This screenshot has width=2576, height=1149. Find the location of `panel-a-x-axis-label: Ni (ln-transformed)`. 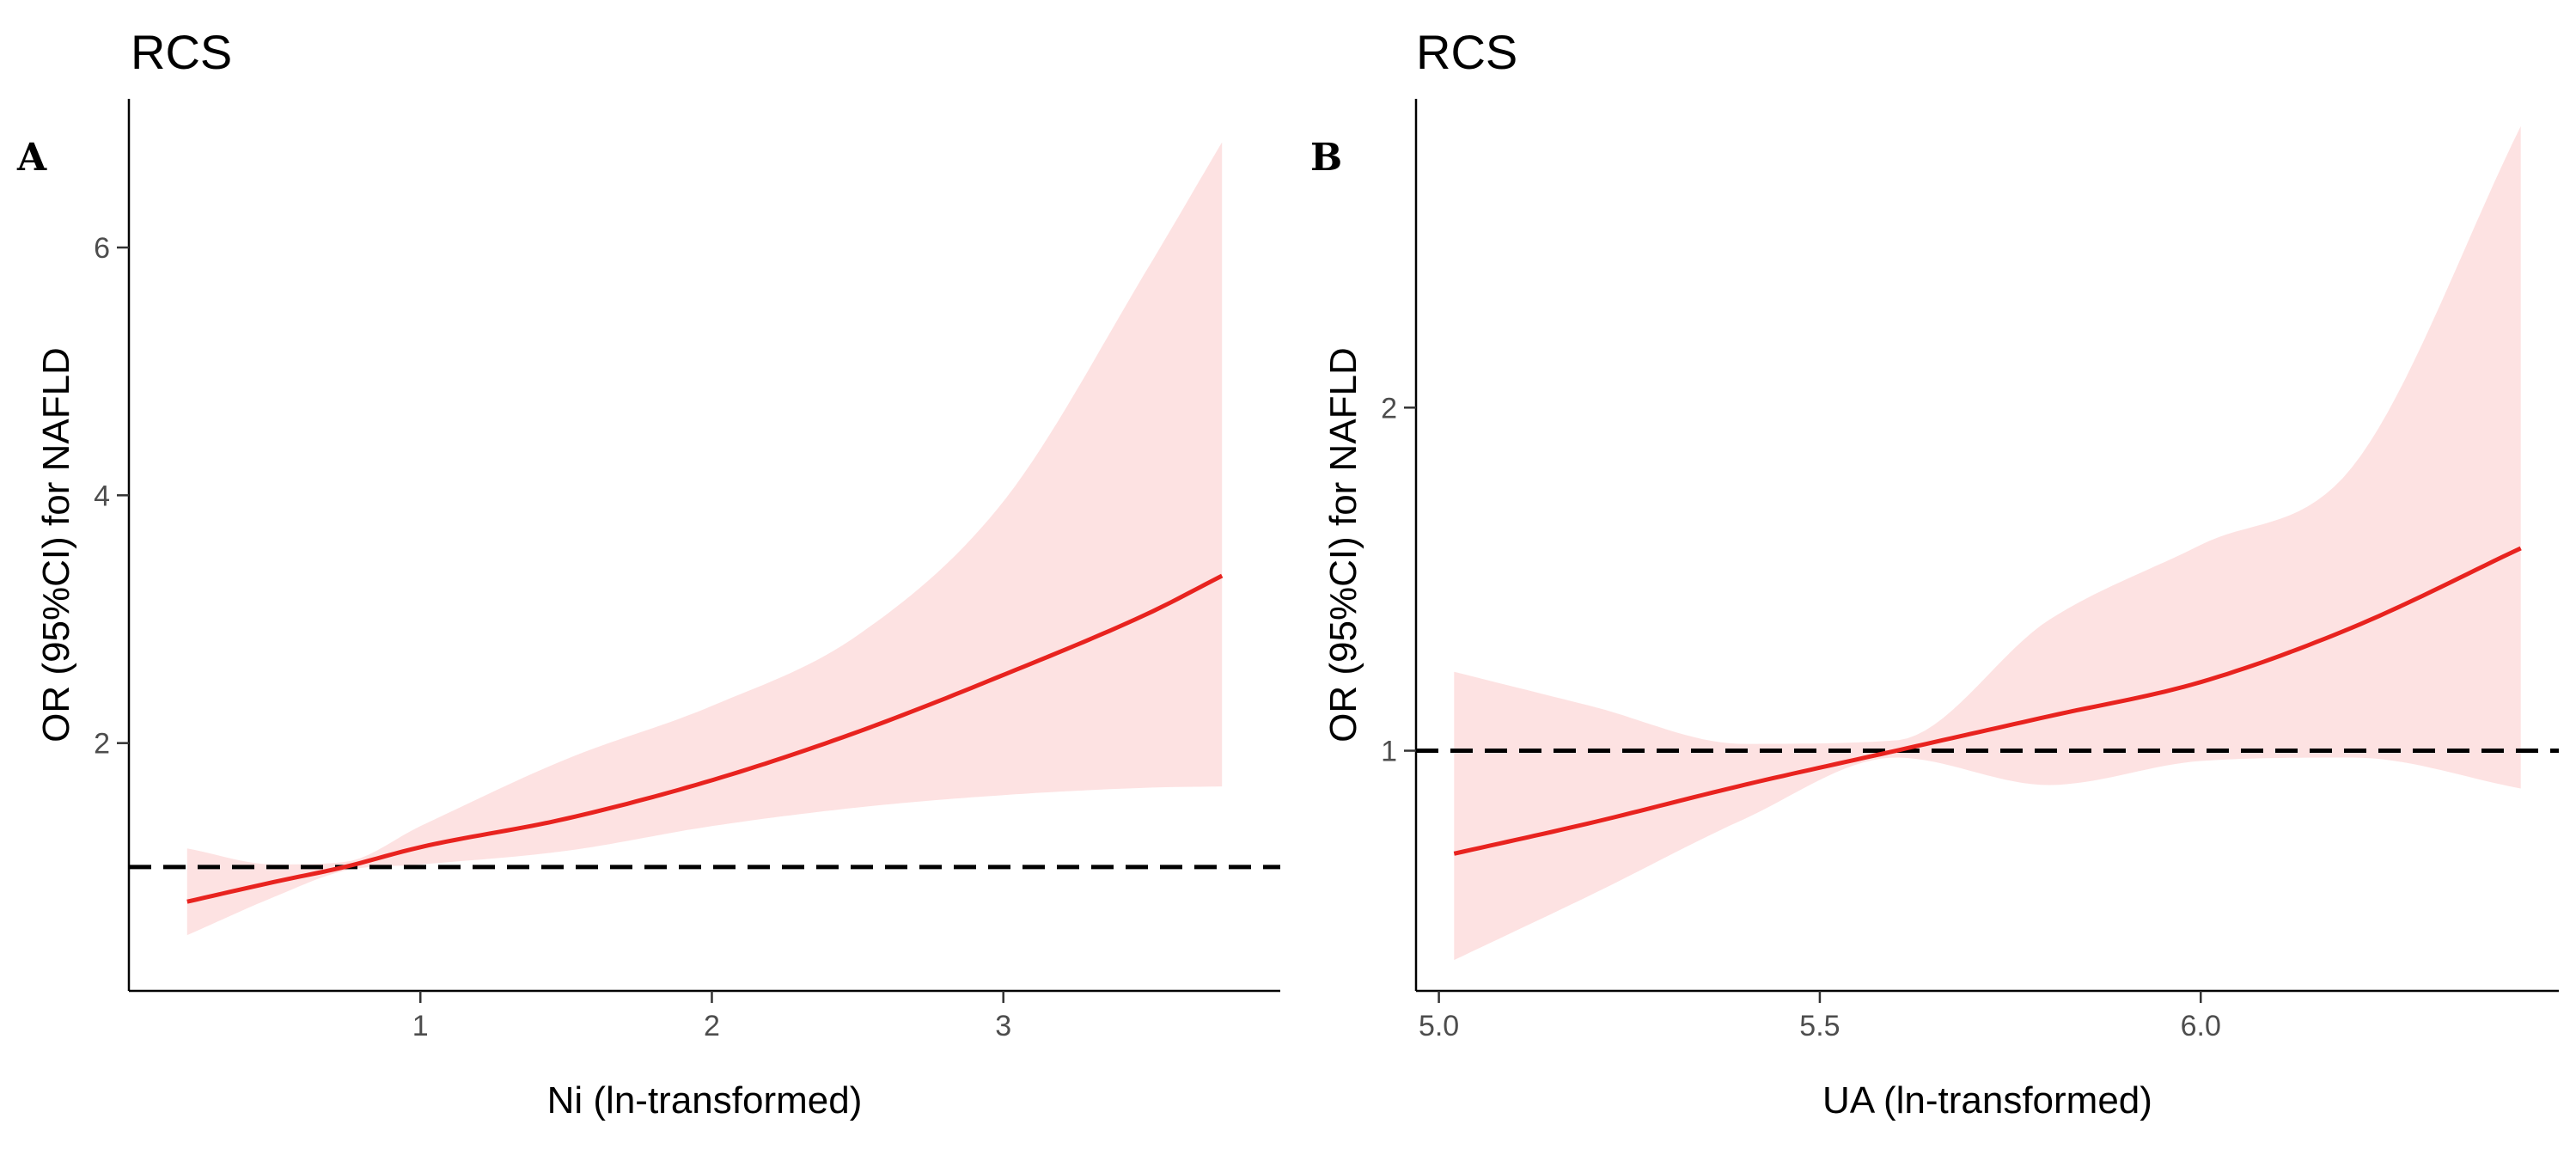

panel-a-x-axis-label: Ni (ln-transformed) is located at coordinates (705, 1100).